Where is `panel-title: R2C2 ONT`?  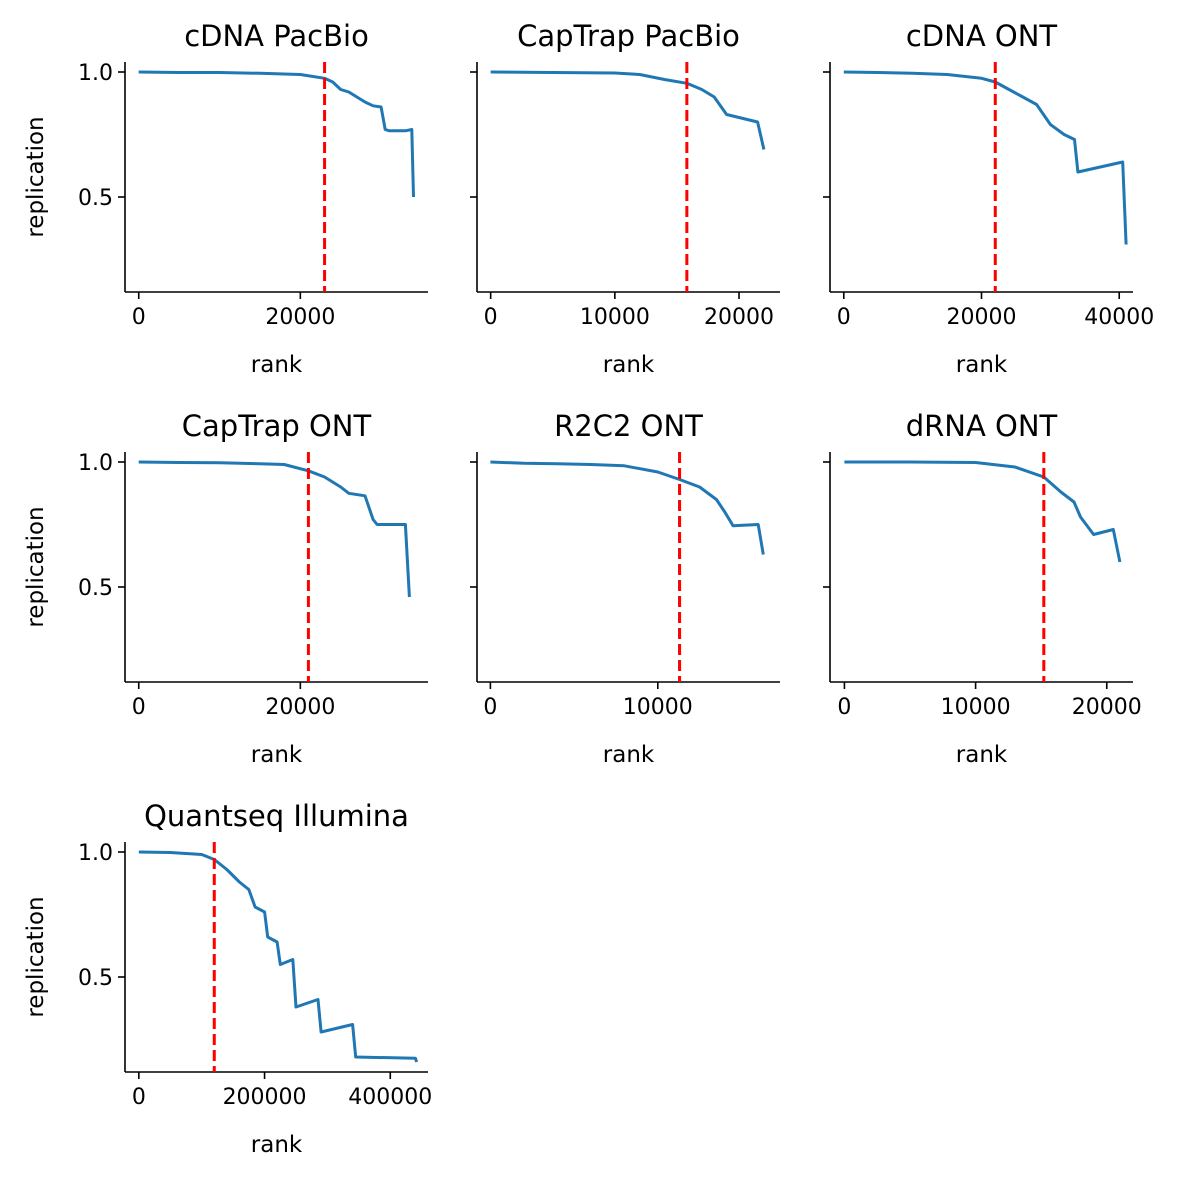 panel-title: R2C2 ONT is located at coordinates (628, 426).